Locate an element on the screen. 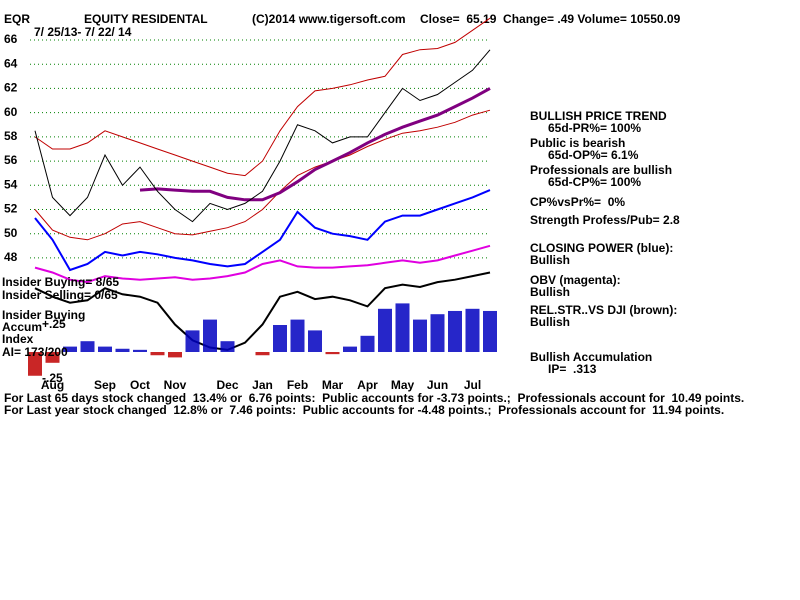 This screenshot has height=600, width=800. signal: CP%vsPr%= 0% is located at coordinates (577, 202).